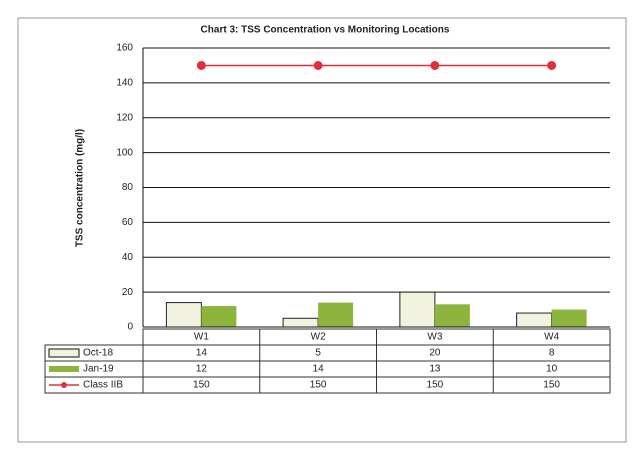 This screenshot has height=453, width=640. What do you see at coordinates (434, 337) in the screenshot?
I see `x-tick-label: W3` at bounding box center [434, 337].